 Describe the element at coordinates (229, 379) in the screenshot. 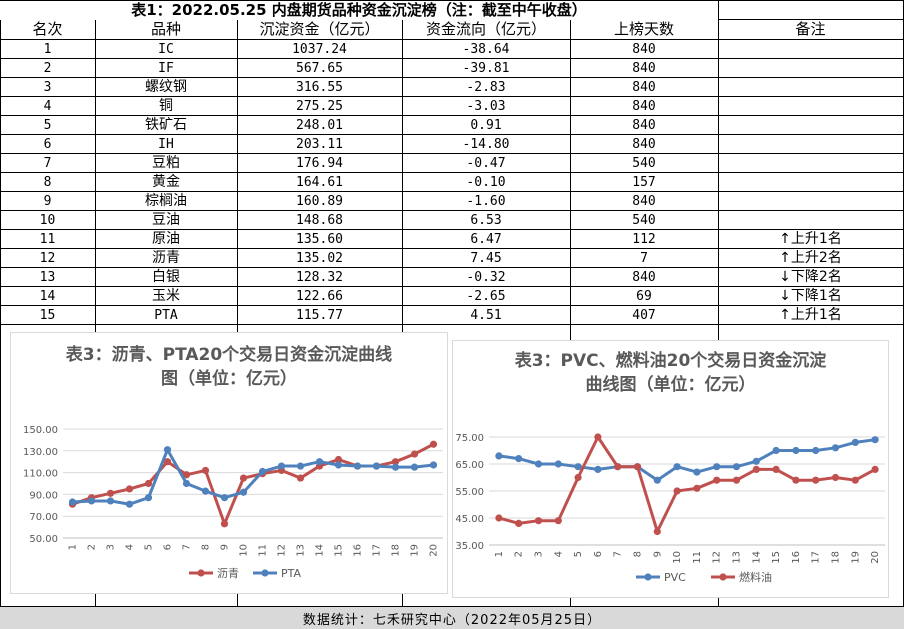

I see `chart-title-line-2: 图（单位：亿元）` at that location.